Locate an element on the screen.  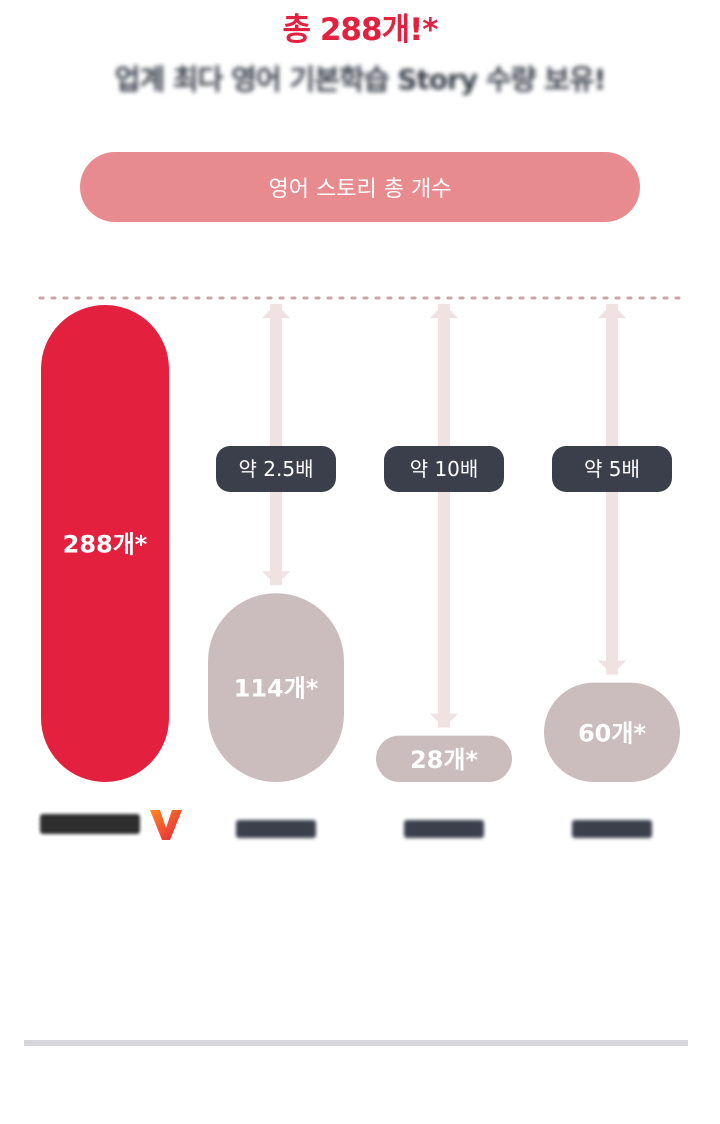
brand-v-logo-icon is located at coordinates (166, 825).